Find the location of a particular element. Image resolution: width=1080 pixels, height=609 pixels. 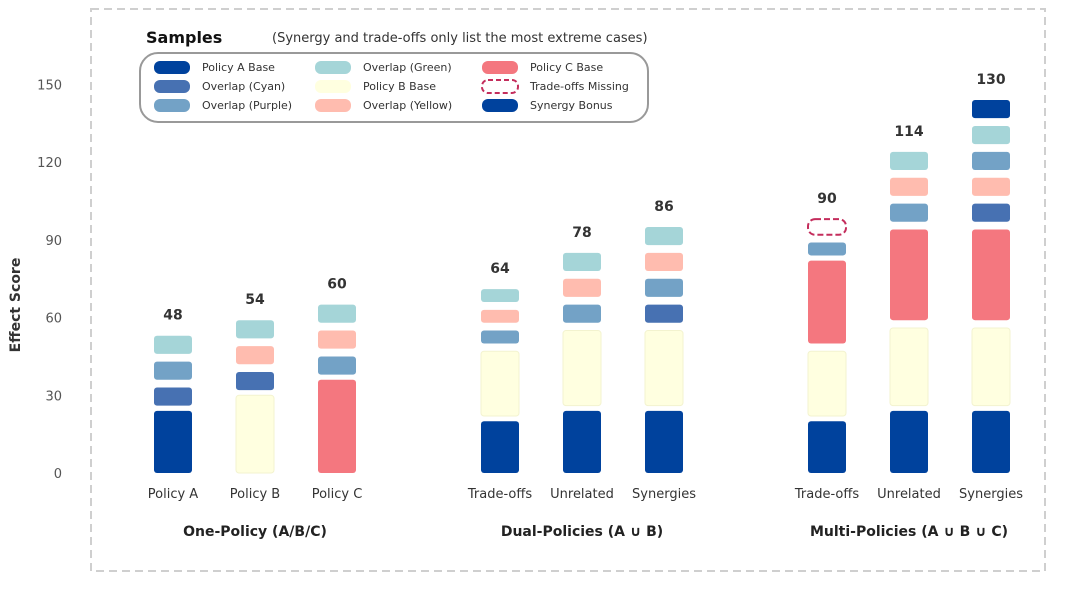

group-label: Dual-Policies (A ∪ B) is located at coordinates (582, 532).